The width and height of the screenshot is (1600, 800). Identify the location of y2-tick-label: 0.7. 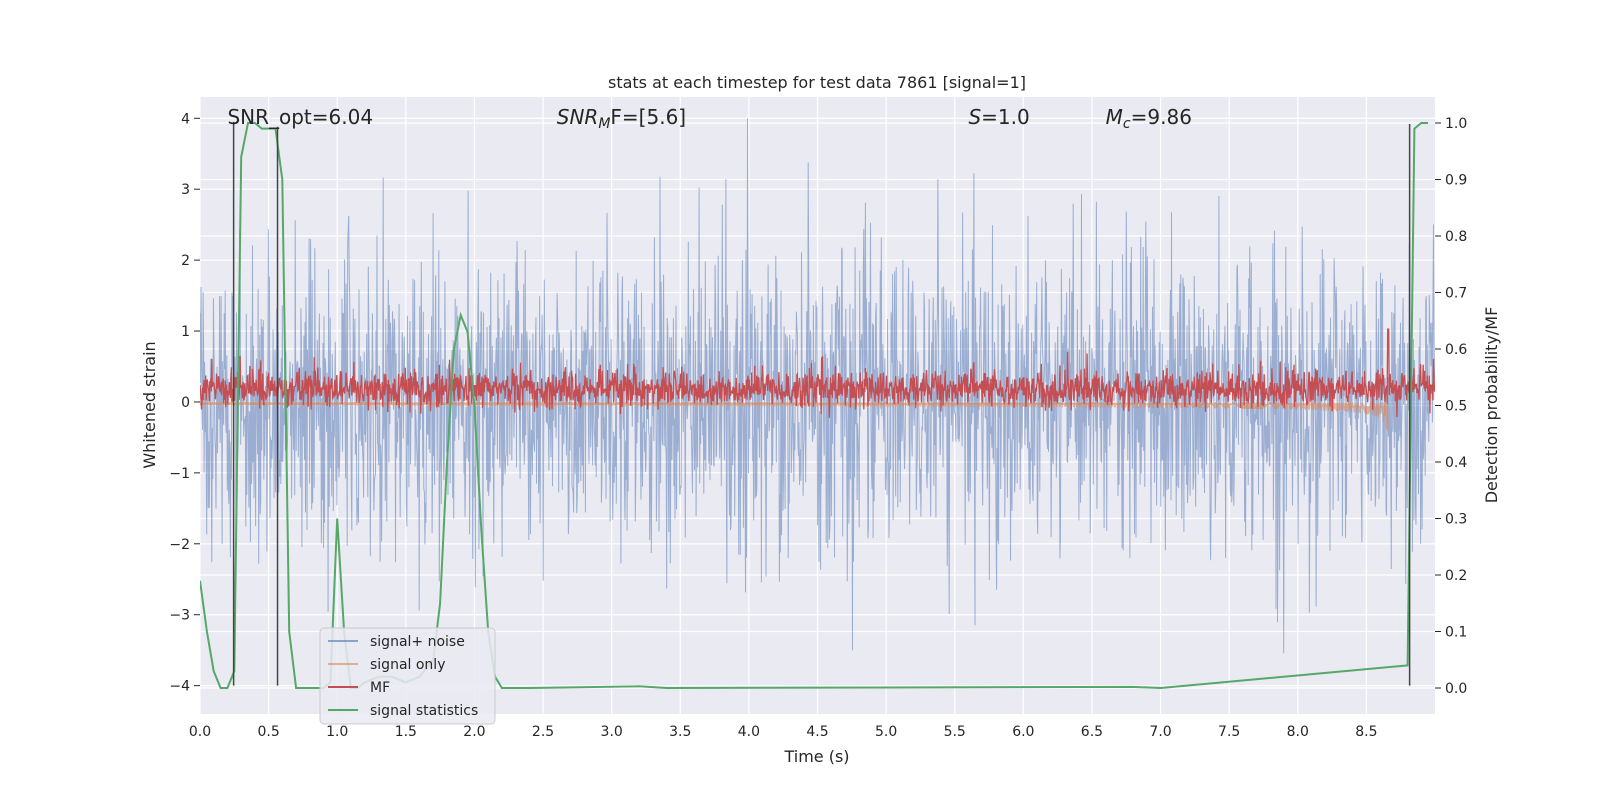
(1456, 293).